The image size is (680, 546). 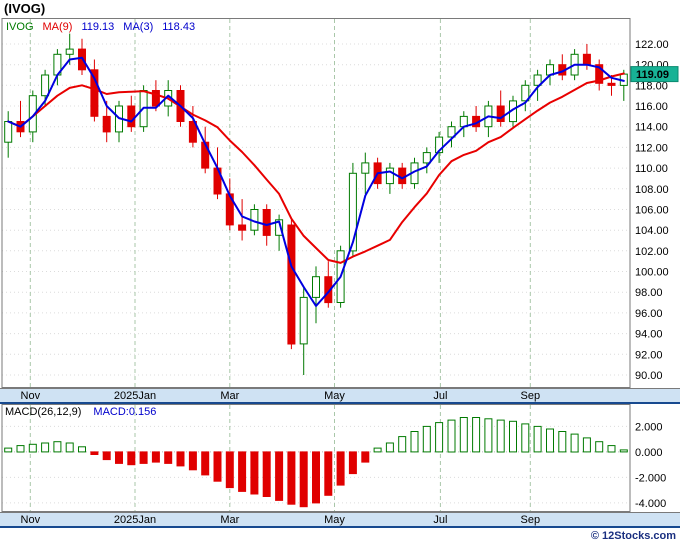 What do you see at coordinates (652, 66) in the screenshot?
I see `y-tick-label: 120.00` at bounding box center [652, 66].